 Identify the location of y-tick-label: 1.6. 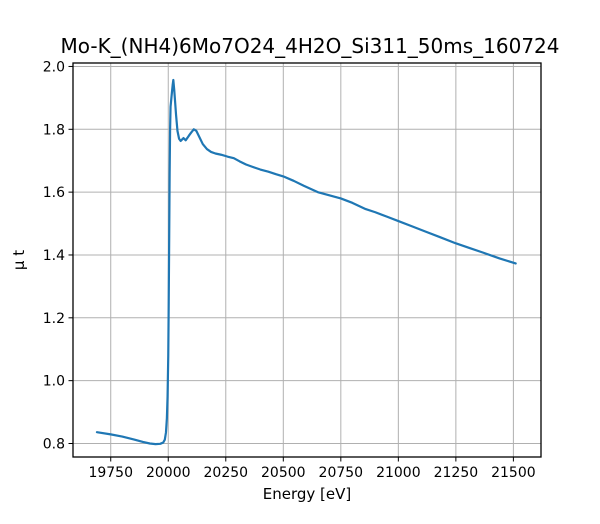
(54, 193).